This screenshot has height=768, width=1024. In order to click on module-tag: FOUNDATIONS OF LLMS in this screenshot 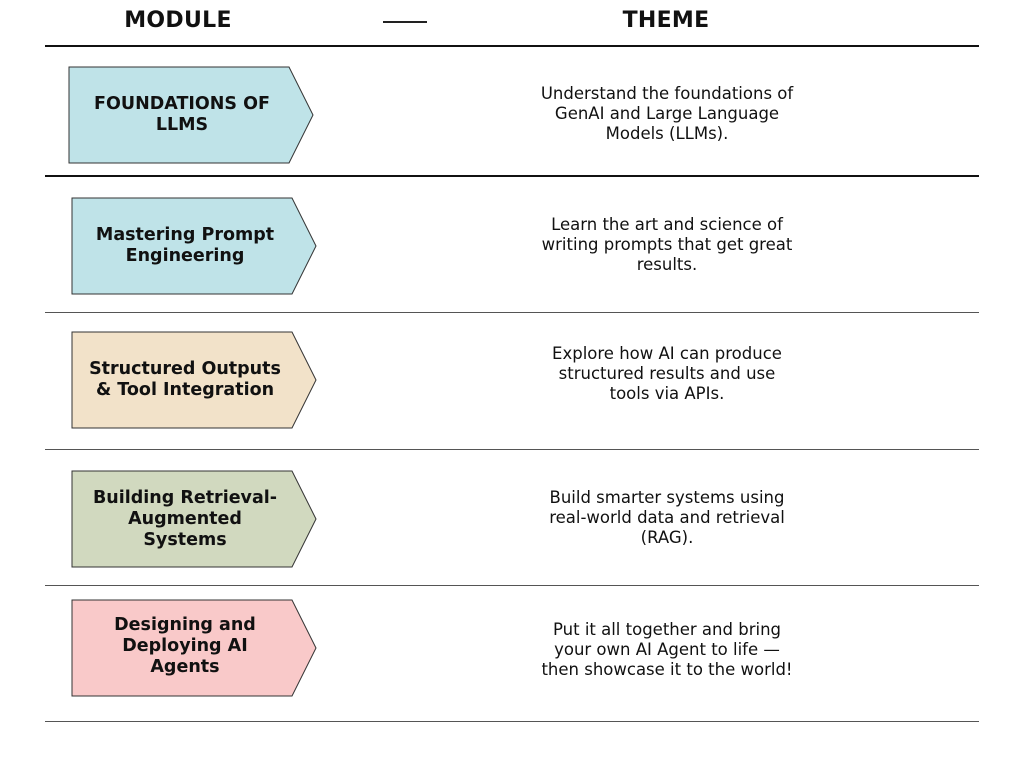, I will do `click(191, 115)`.